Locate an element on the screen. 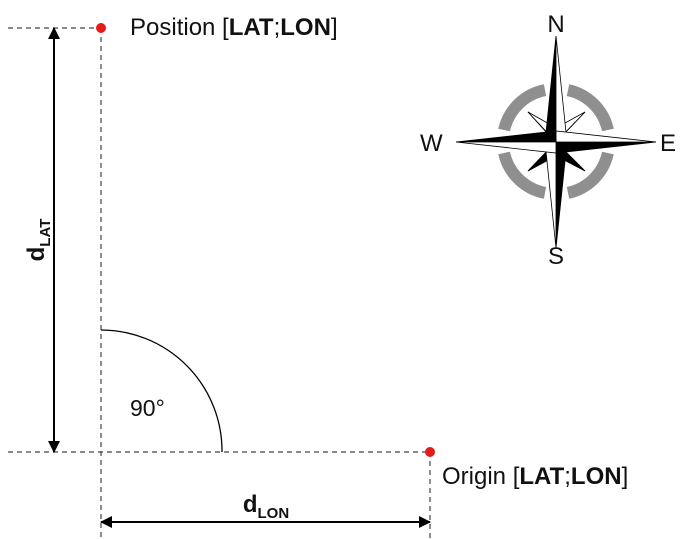 The width and height of the screenshot is (680, 539). origin-point is located at coordinates (430, 452).